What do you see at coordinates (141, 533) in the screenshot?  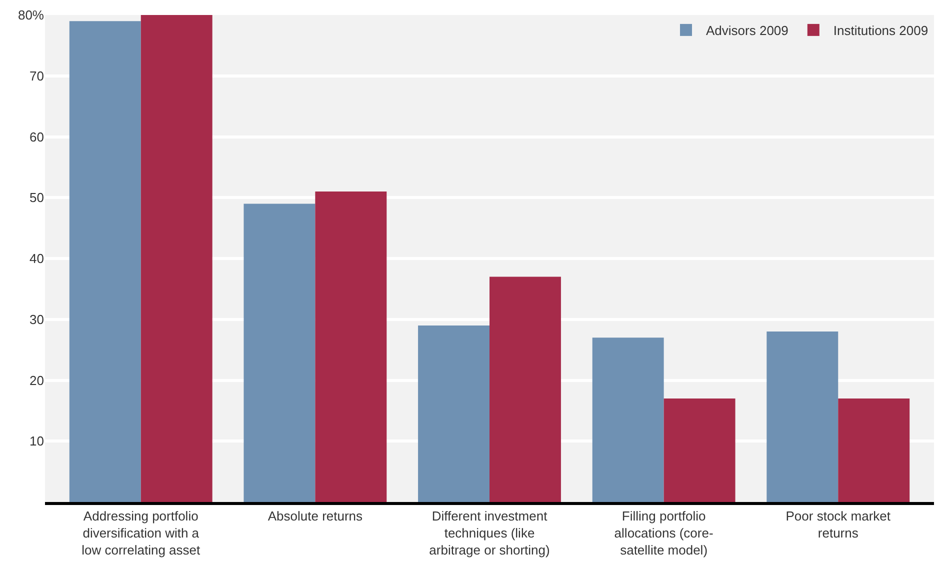 I see `x-tick-label: Addressing portfolio diversification with a low correlating asset` at bounding box center [141, 533].